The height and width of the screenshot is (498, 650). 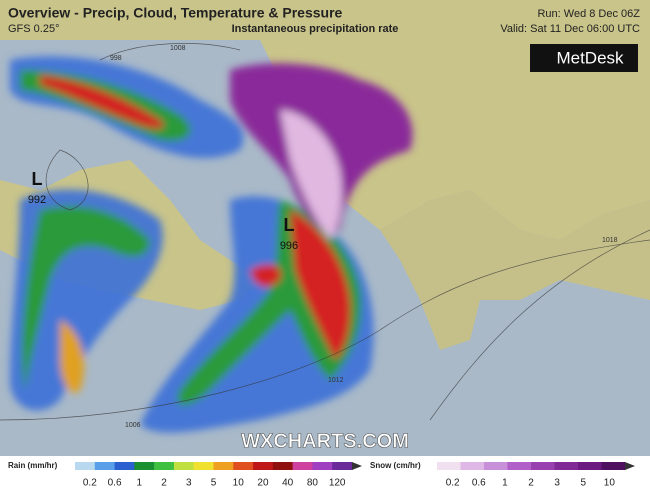 I want to click on snow-colorbar: 0.2 0.6 1 2 3 5 10, so click(x=536, y=475).